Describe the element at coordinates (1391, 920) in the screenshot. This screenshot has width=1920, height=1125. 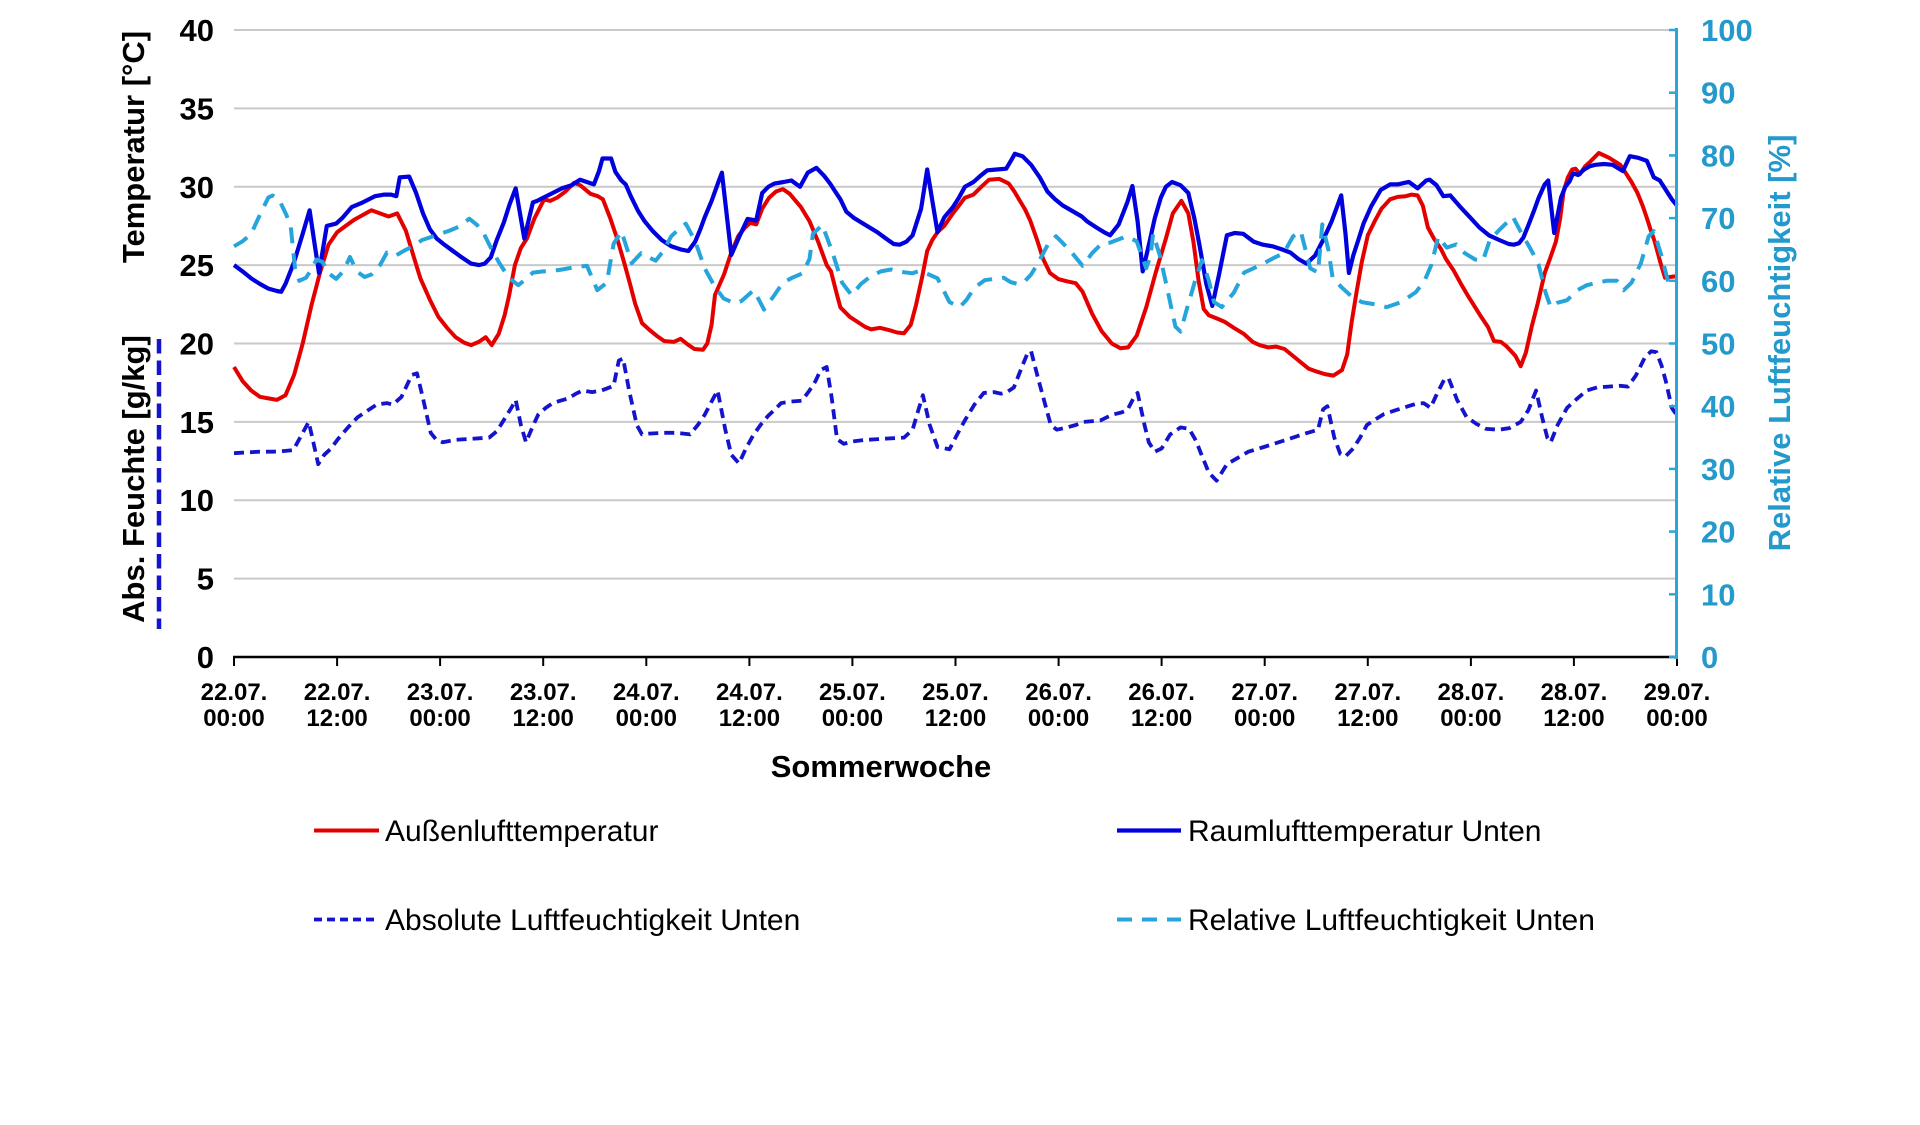
I see `svg-text:Relative Luftfeuchtigkeit Unte: Relative Luftfeuchtigkeit Unten` at that location.